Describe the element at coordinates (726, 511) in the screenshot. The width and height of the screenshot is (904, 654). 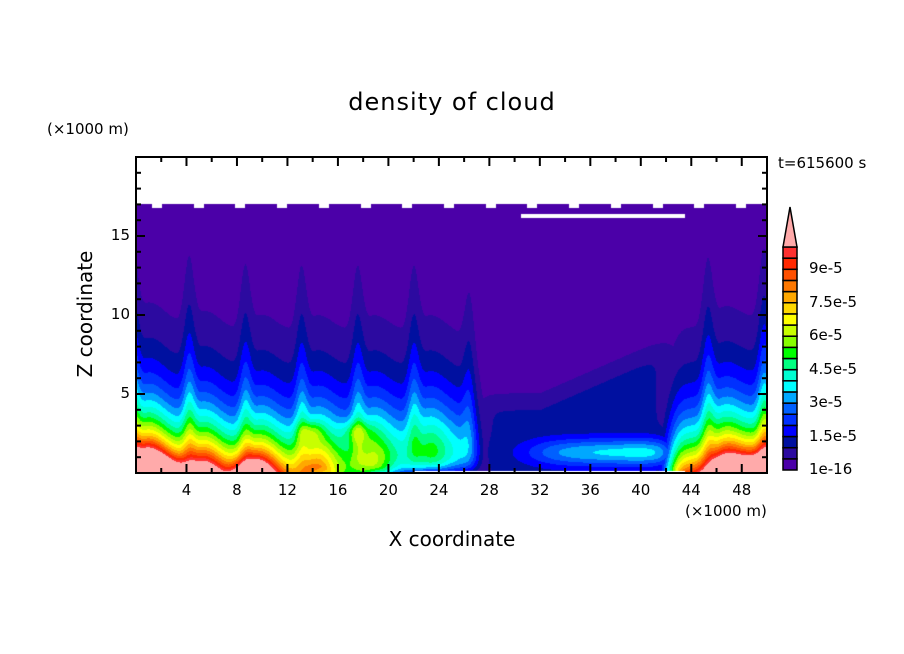
I see `x-unit-label: (×1000 m)` at that location.